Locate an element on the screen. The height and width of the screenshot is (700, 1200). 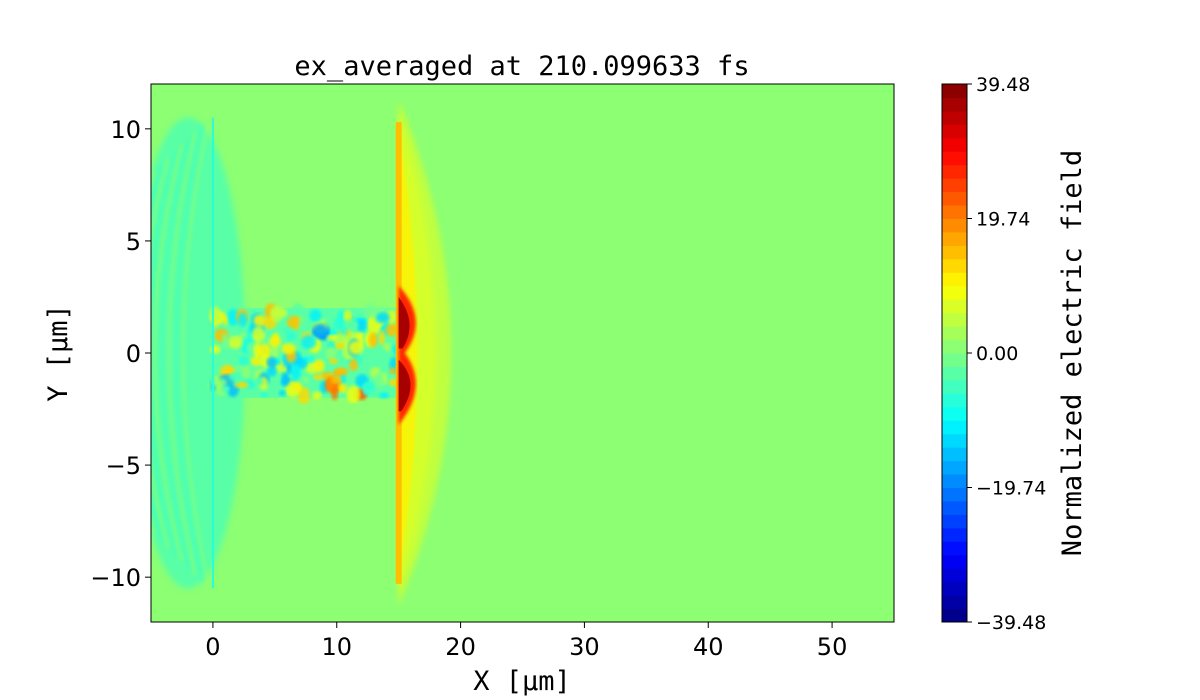
colorbar-tick-label: −19.74 is located at coordinates (1011, 489).